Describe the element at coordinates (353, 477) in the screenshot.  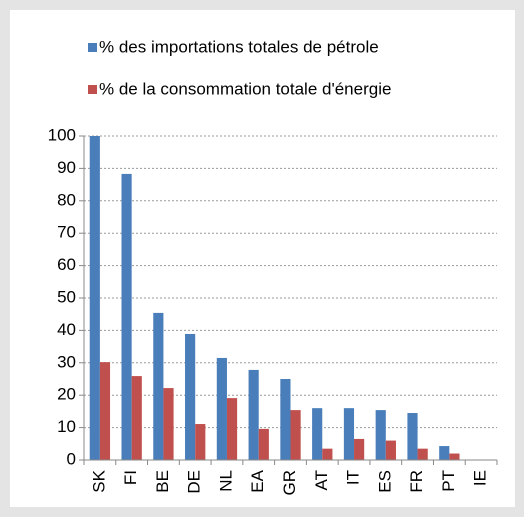
I see `x-tick-label: IT` at that location.